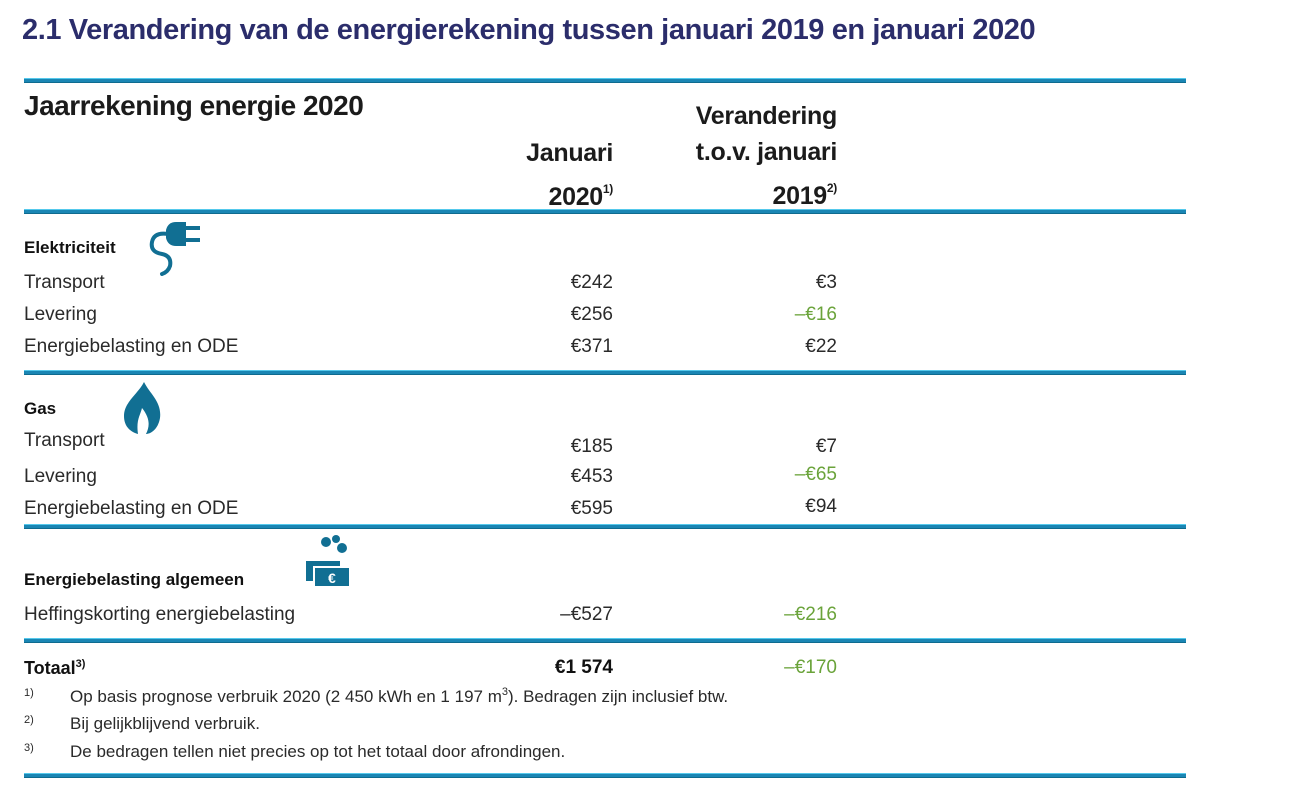 The height and width of the screenshot is (799, 1299). Describe the element at coordinates (815, 474) in the screenshot. I see `value-change: –€65` at that location.